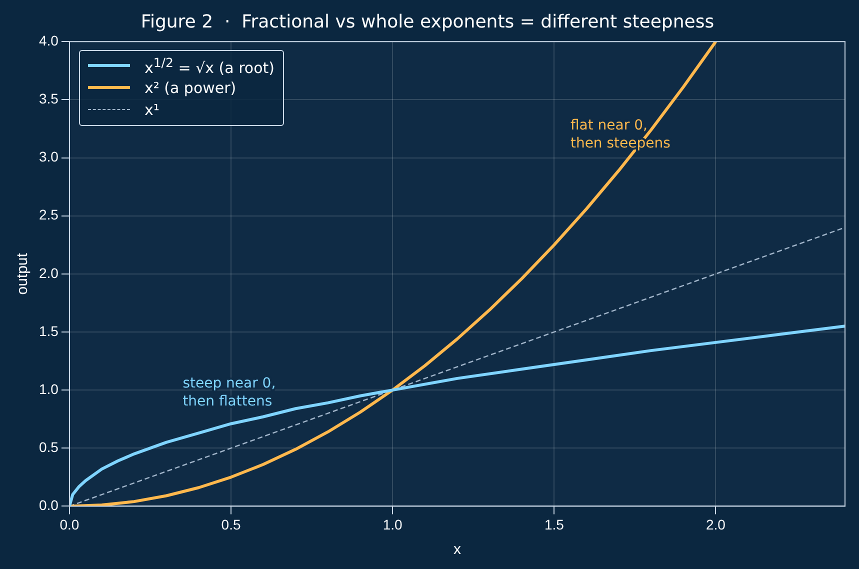  Describe the element at coordinates (716, 524) in the screenshot. I see `x-tick-label: 2.0` at that location.